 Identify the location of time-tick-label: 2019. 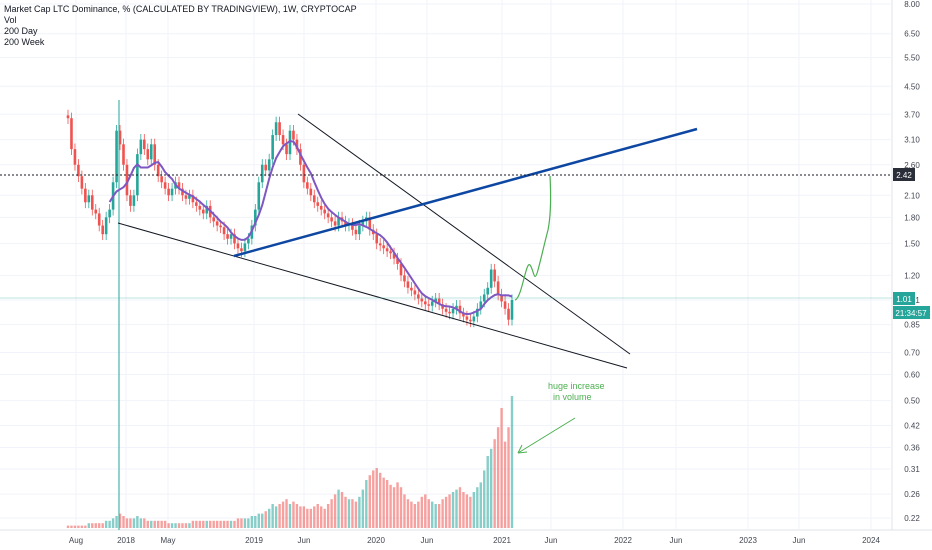
(254, 540).